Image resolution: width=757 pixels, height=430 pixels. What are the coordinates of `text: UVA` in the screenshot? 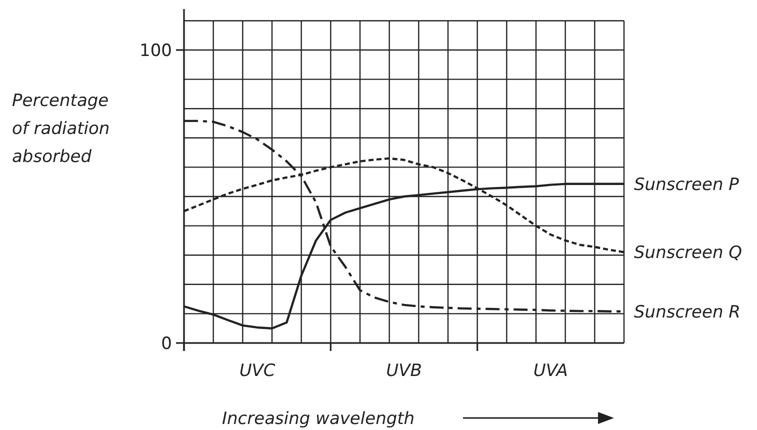 It's located at (550, 371).